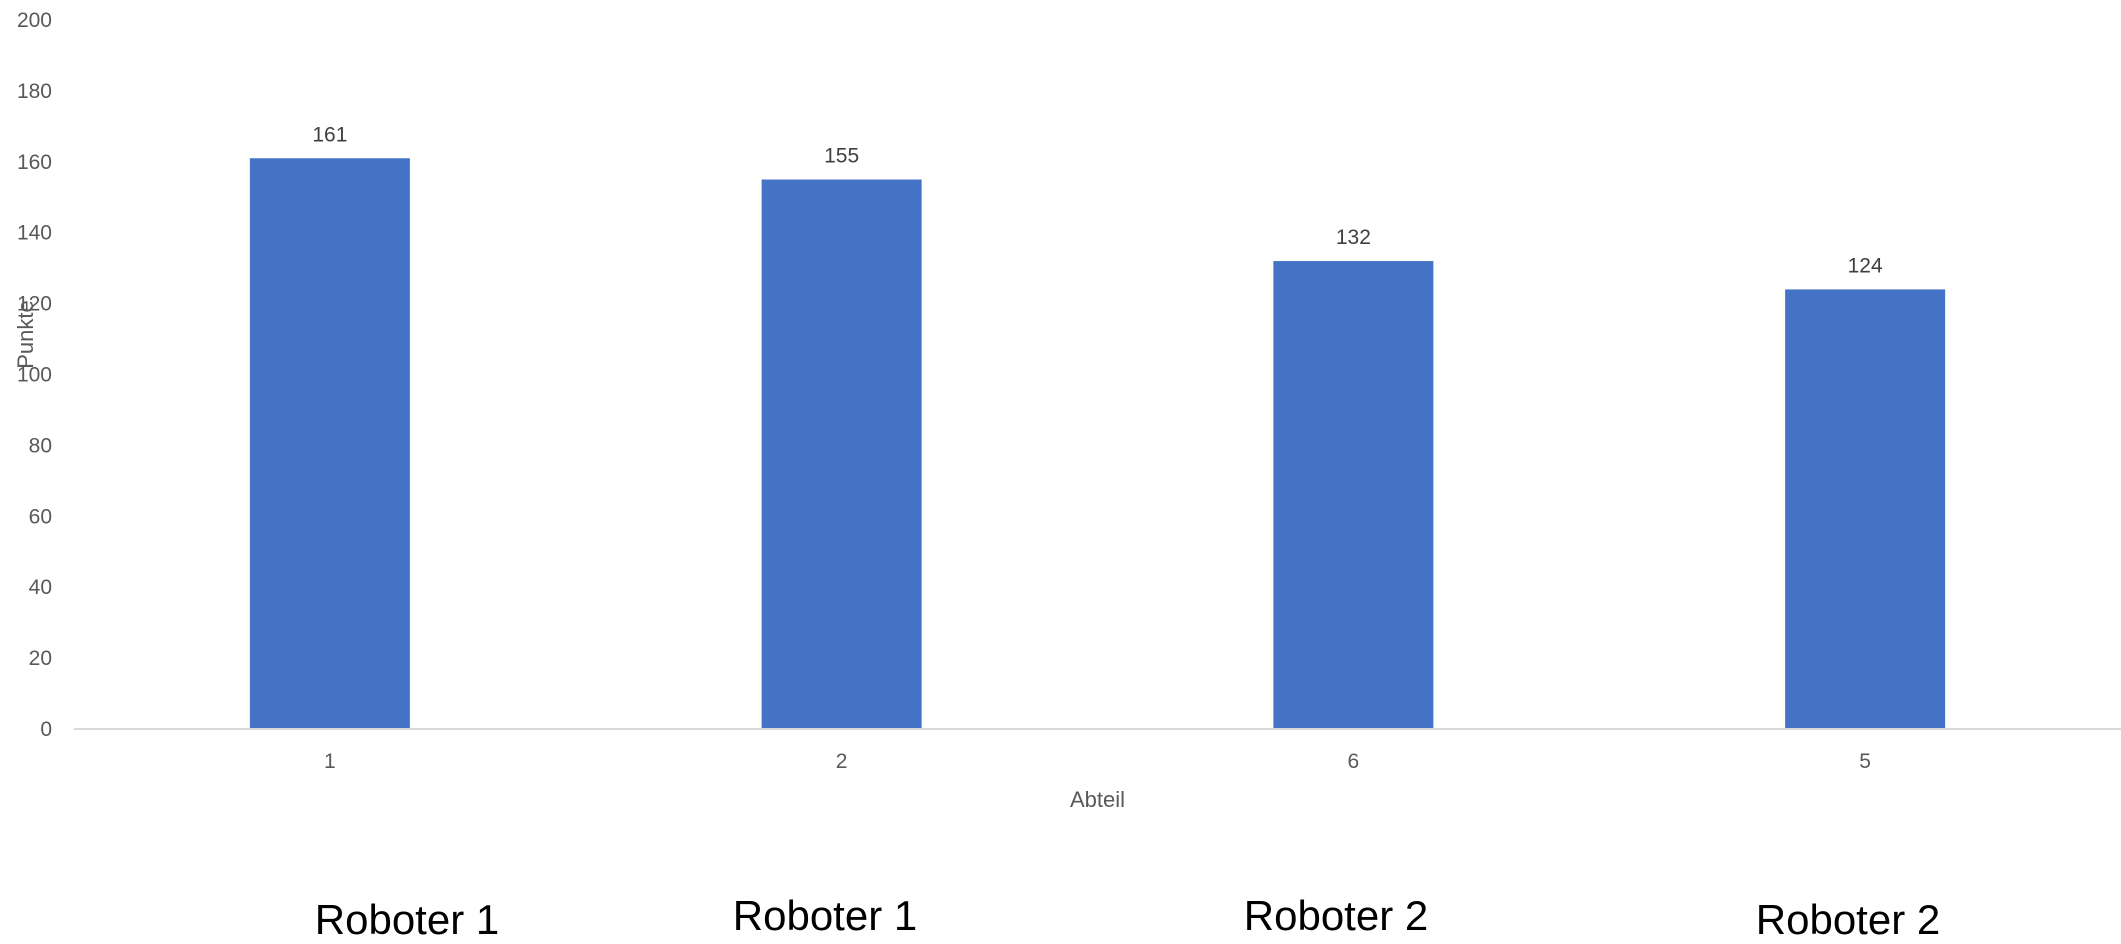 The image size is (2121, 944). Describe the element at coordinates (330, 761) in the screenshot. I see `x-tick-label: 1` at that location.